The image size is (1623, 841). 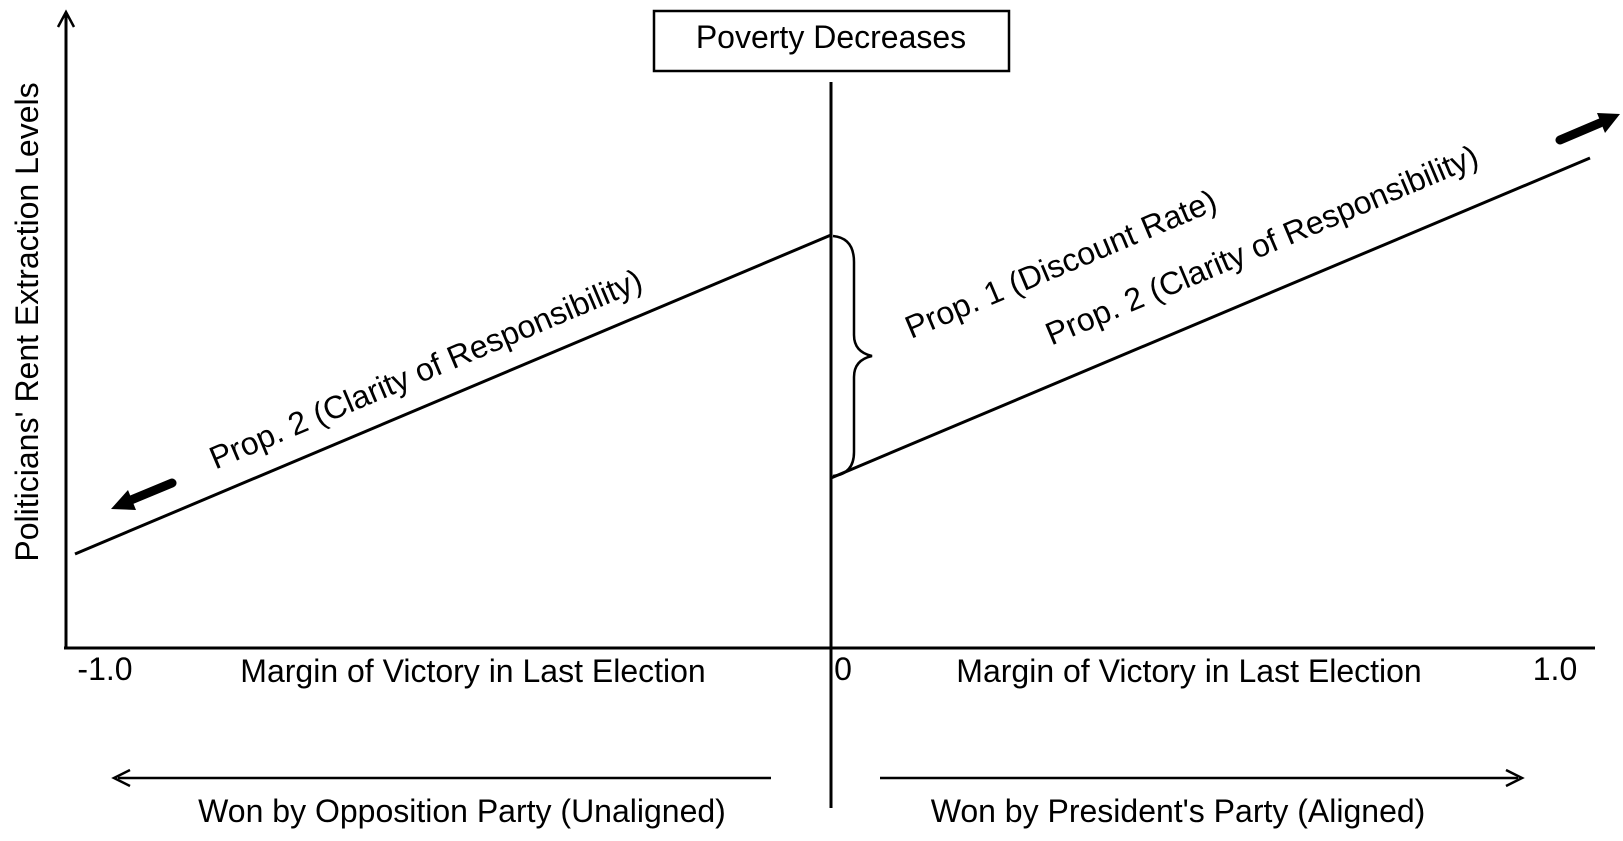 I want to click on y-axis-label: Politicians' Rent Extraction Levels, so click(x=27, y=321).